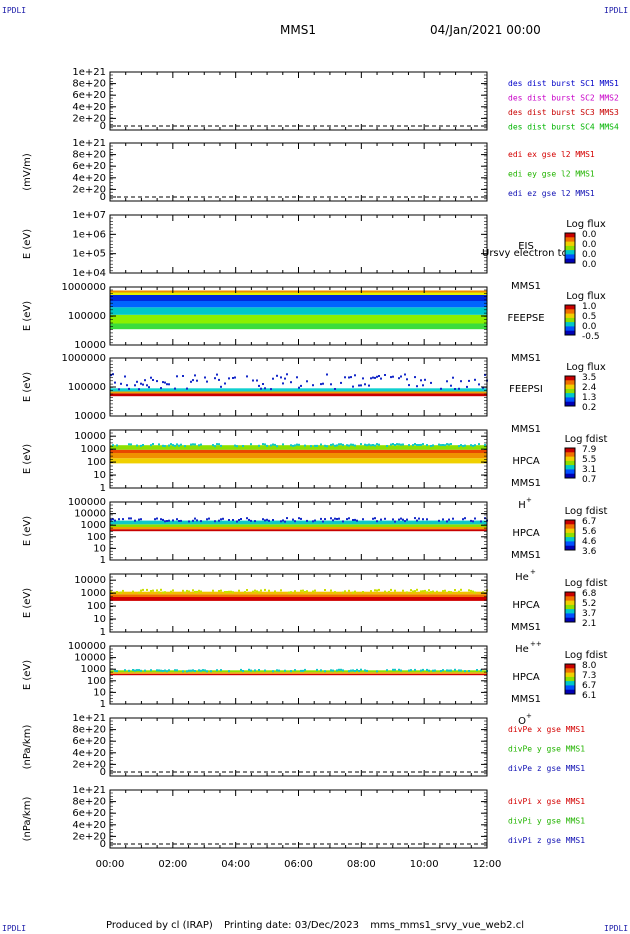  Describe the element at coordinates (103, 772) in the screenshot. I see `panel-divpe-ytick-label: 0` at that location.